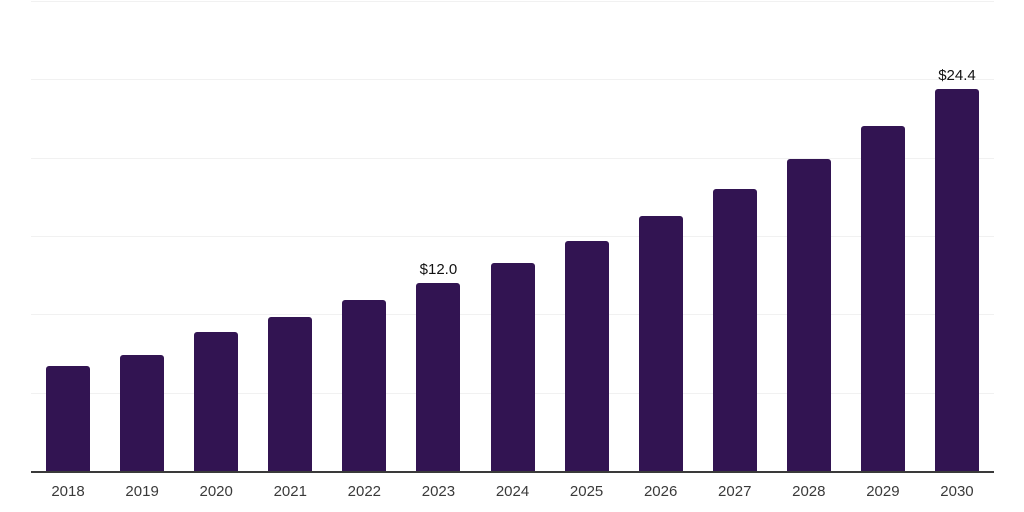 Image resolution: width=1024 pixels, height=512 pixels. What do you see at coordinates (808, 315) in the screenshot?
I see `bar-2028` at bounding box center [808, 315].